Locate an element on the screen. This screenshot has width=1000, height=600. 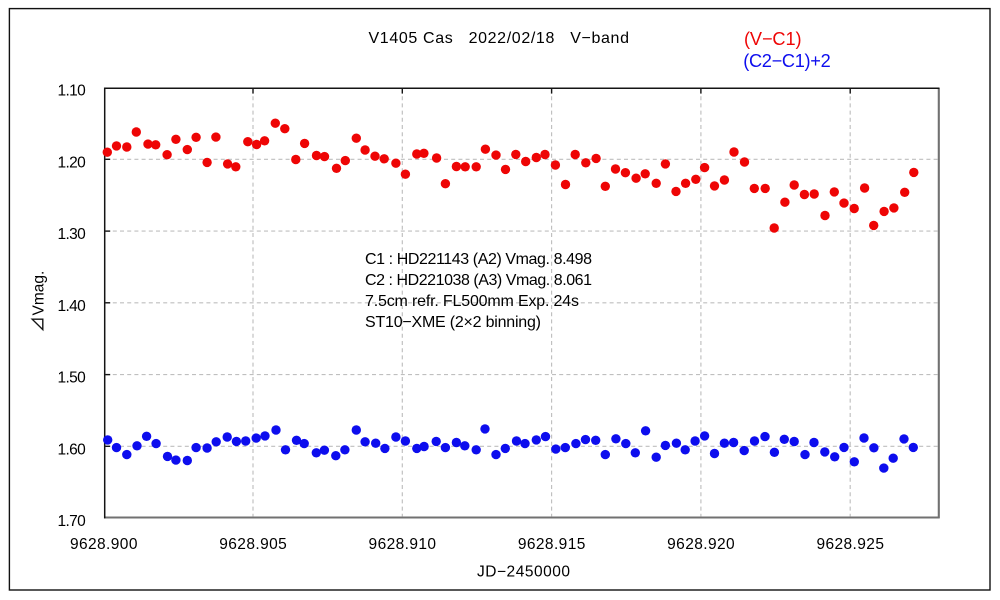
svg-text: 7.5cm refr. FL500mm Exp. 24s is located at coordinates (472, 301).